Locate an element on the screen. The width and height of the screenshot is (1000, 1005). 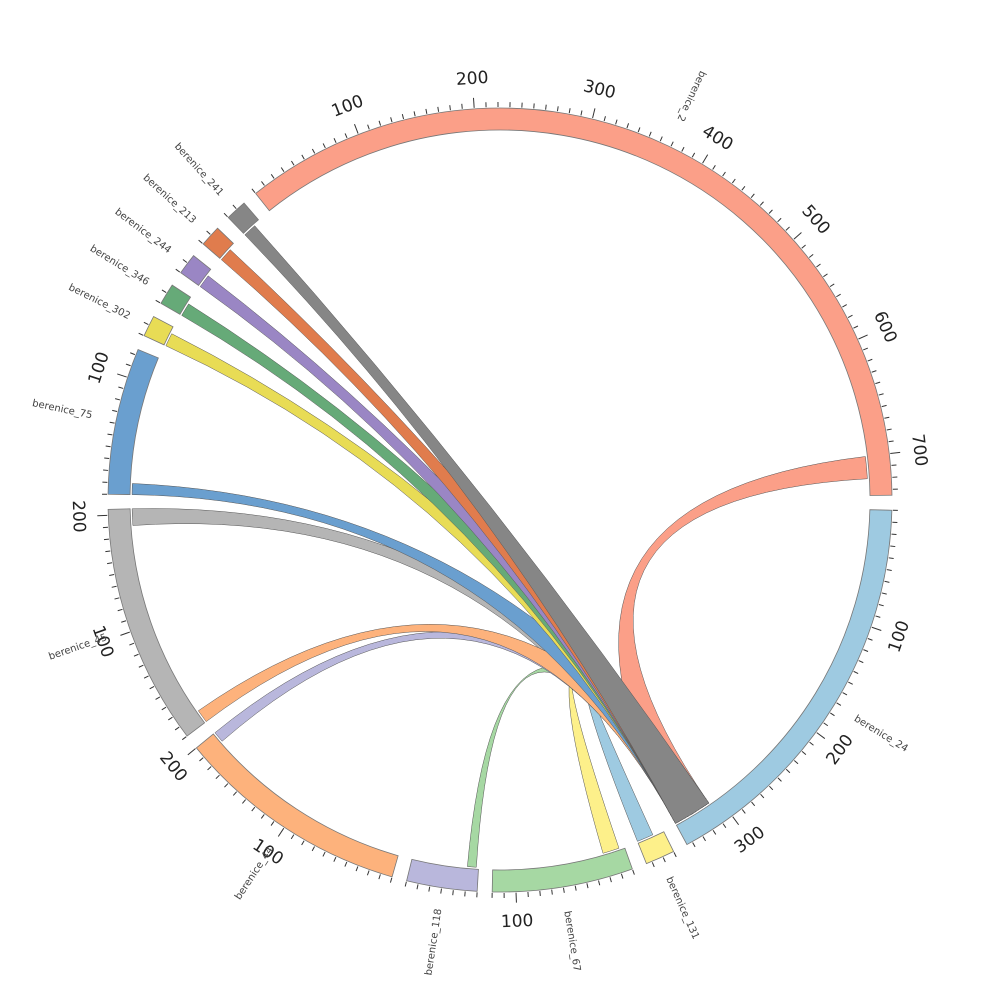
tick-label: 300 is located at coordinates (599, 89).